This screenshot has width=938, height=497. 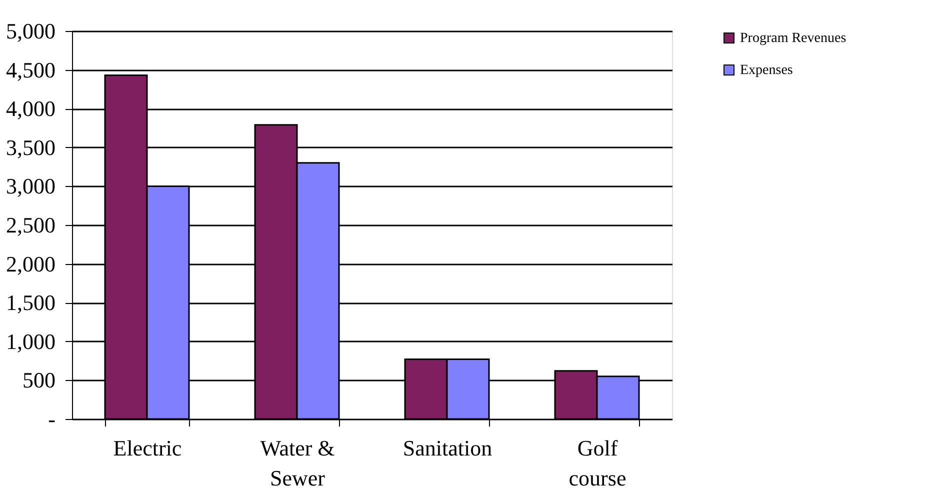 What do you see at coordinates (793, 38) in the screenshot?
I see `legend-label: Program Revenues` at bounding box center [793, 38].